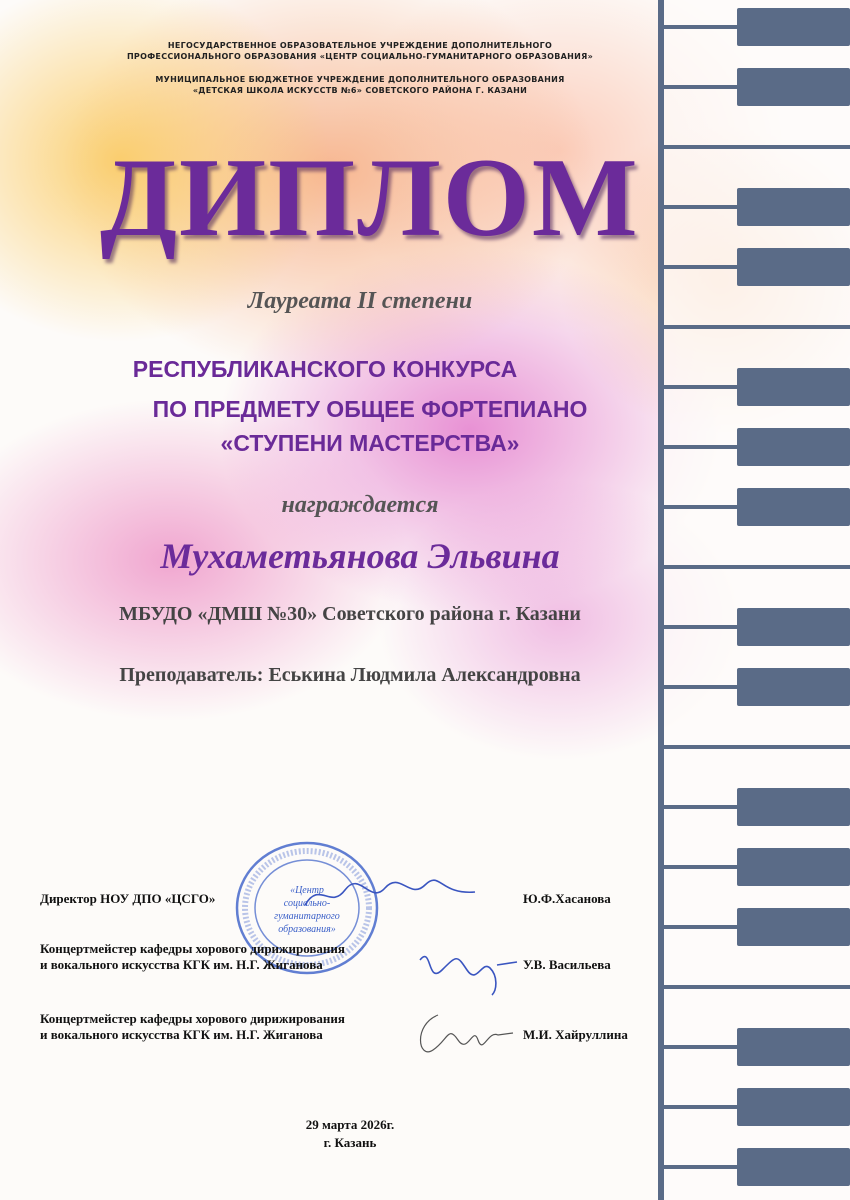 The height and width of the screenshot is (1200, 850). I want to click on contest-line-1: РЕСПУБЛИКАНСКОГО КОНКУРСА, so click(325, 369).